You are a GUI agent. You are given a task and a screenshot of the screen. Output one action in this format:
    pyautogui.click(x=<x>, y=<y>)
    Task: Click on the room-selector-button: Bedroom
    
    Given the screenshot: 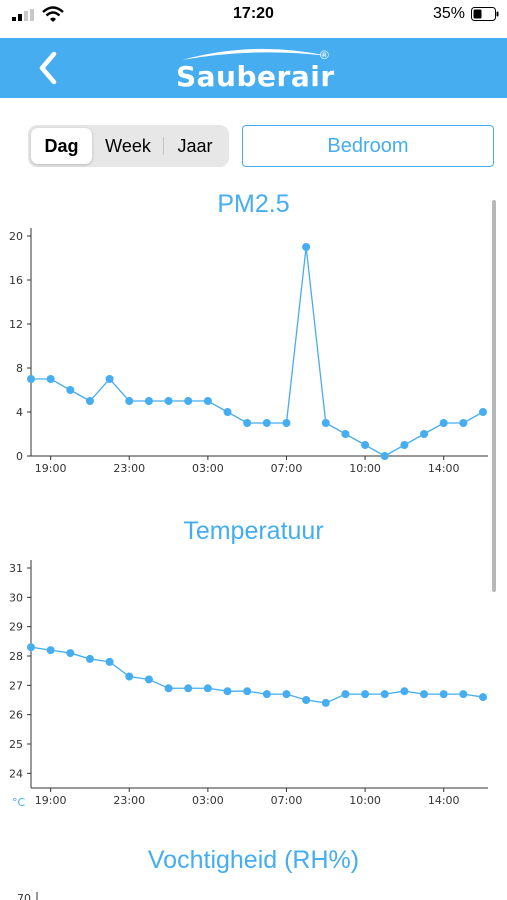 What is the action you would take?
    pyautogui.click(x=368, y=146)
    